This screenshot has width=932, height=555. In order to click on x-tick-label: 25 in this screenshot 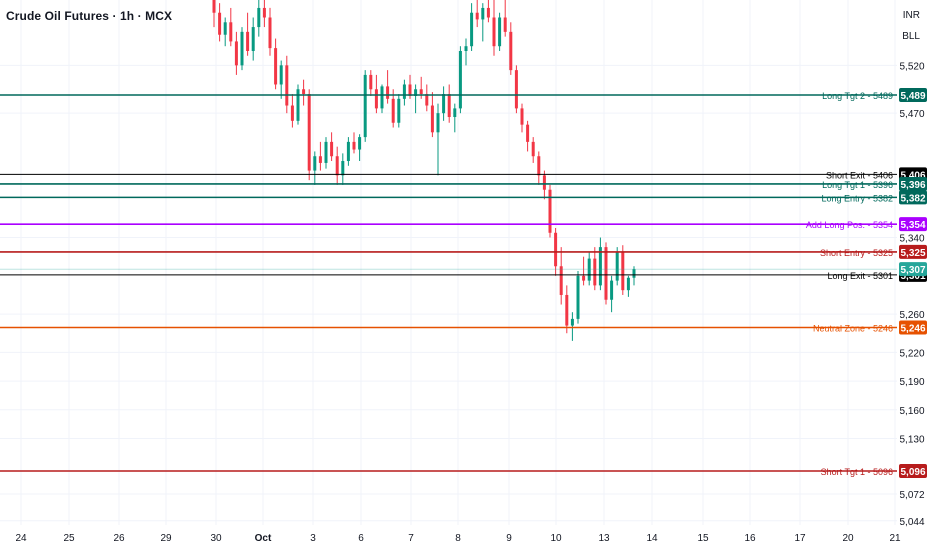, I will do `click(69, 538)`.